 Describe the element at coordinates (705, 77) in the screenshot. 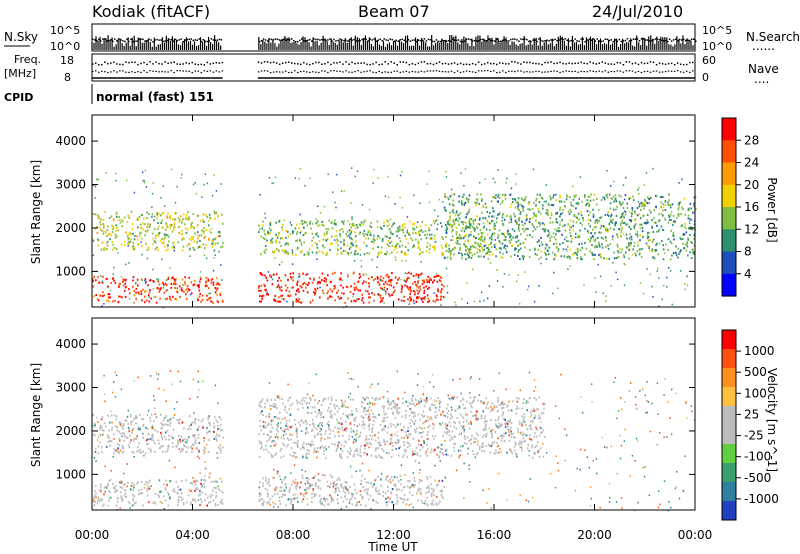

I see `nave-rtick-bottom: 0` at that location.